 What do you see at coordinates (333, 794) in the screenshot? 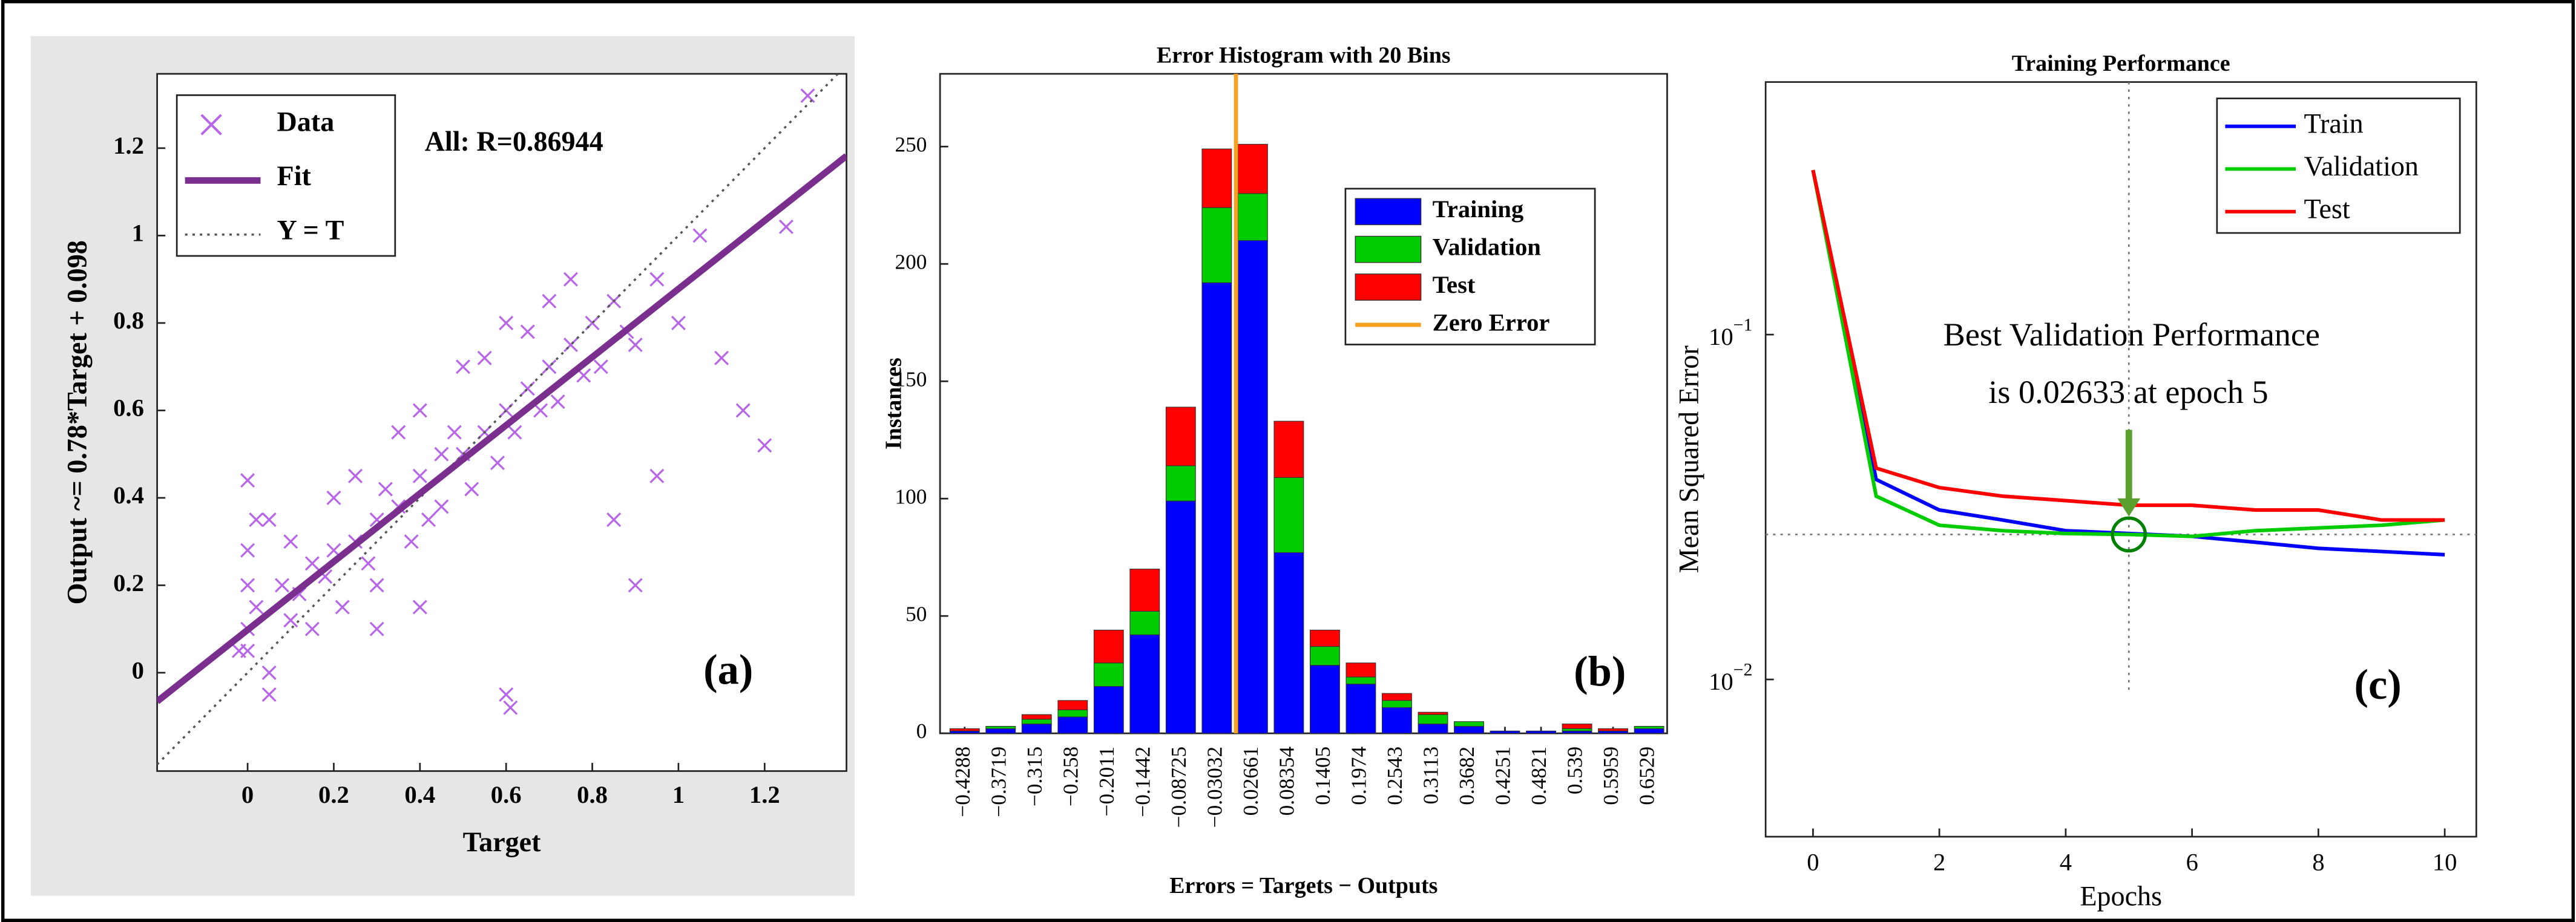
I see `x-tick-label: 0.2` at bounding box center [333, 794].